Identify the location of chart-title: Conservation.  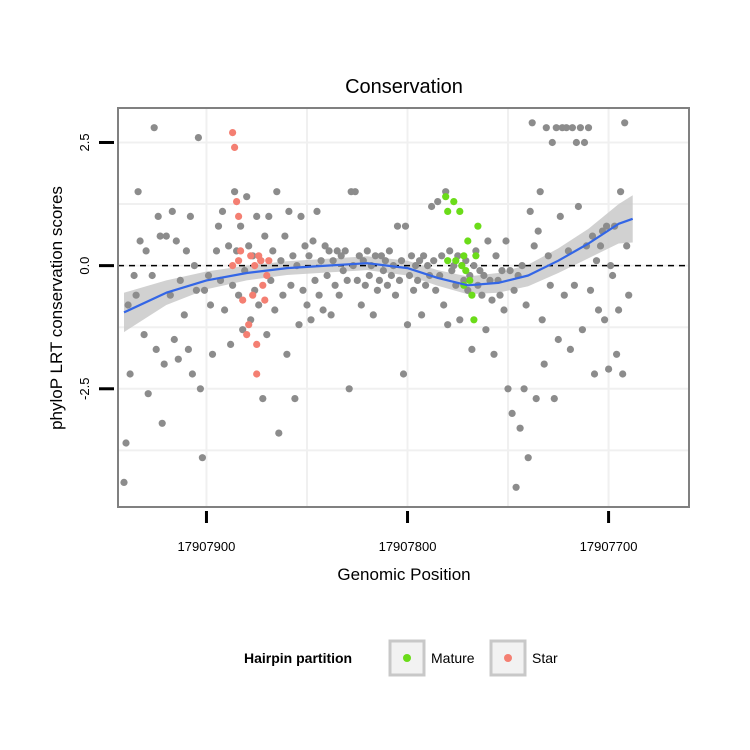
(404, 87).